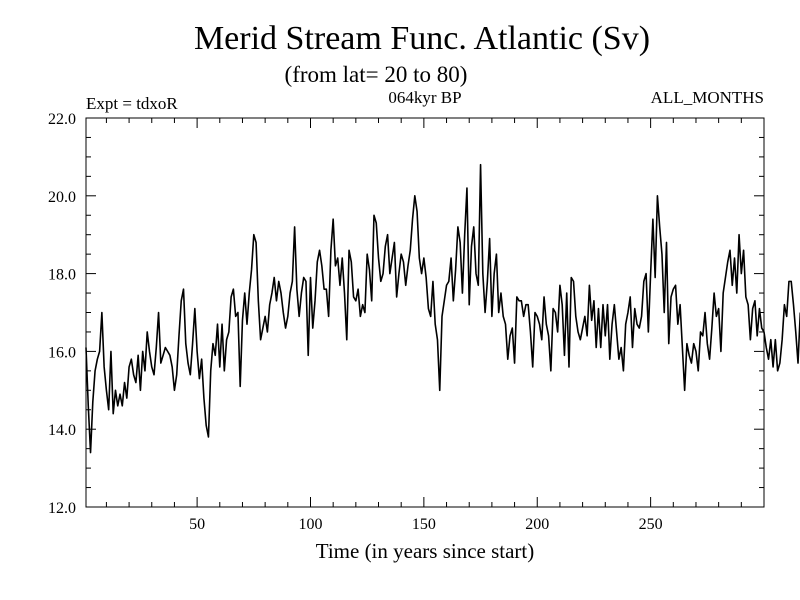  What do you see at coordinates (197, 524) in the screenshot?
I see `x-tick-label: 50` at bounding box center [197, 524].